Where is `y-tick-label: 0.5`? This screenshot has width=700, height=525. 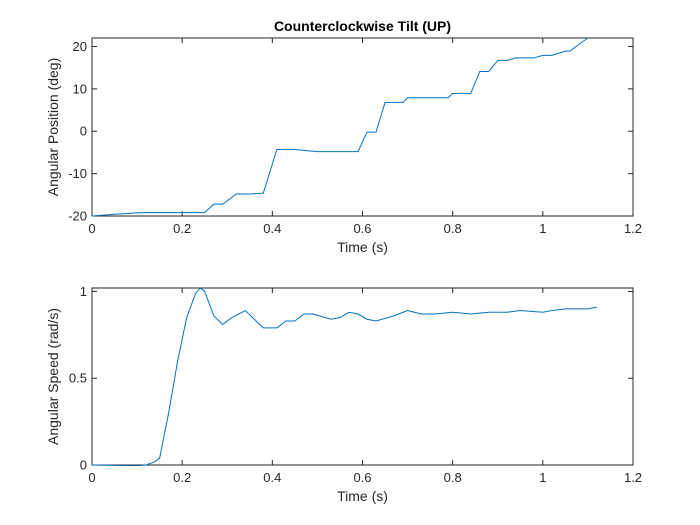 y-tick-label: 0.5 is located at coordinates (78, 378).